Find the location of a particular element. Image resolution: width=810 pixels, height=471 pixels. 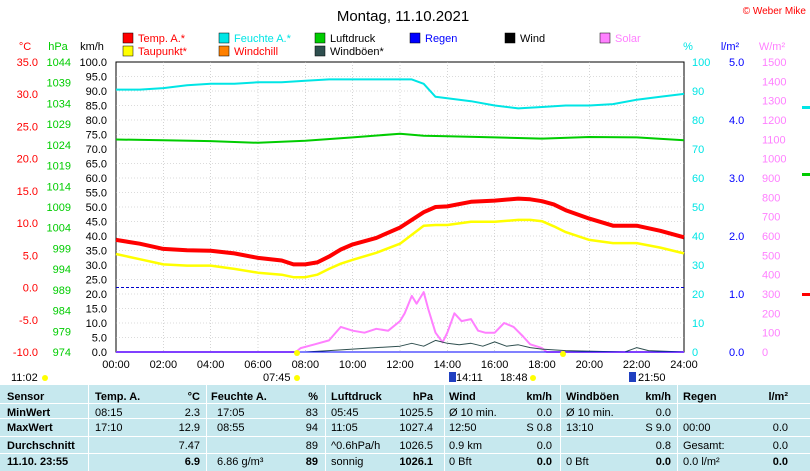

table-cell: sonnig is located at coordinates (347, 462).